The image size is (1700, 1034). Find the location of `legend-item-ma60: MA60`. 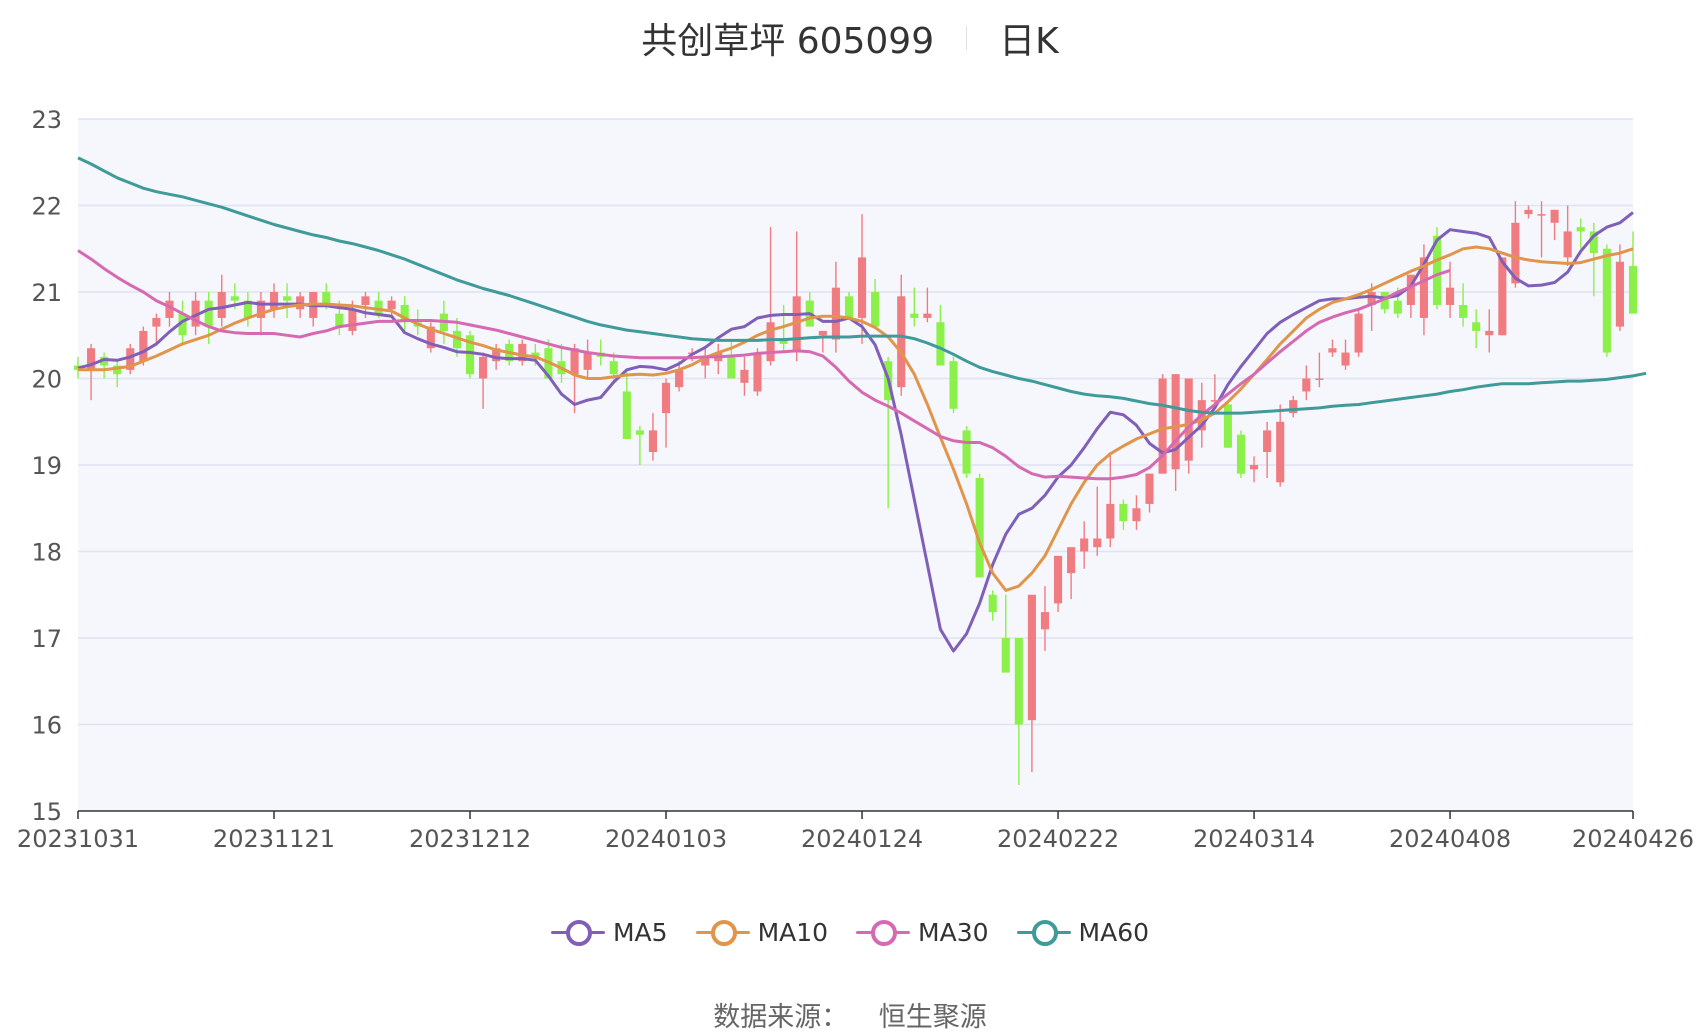

legend-item-ma60: MA60 is located at coordinates (1083, 932).